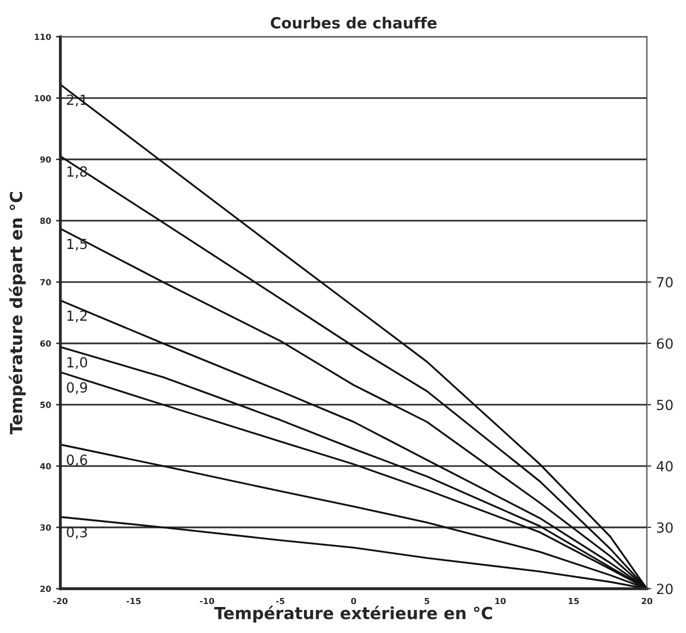 Image resolution: width=686 pixels, height=633 pixels. Describe the element at coordinates (77, 460) in the screenshot. I see `series-label: 0,6` at that location.